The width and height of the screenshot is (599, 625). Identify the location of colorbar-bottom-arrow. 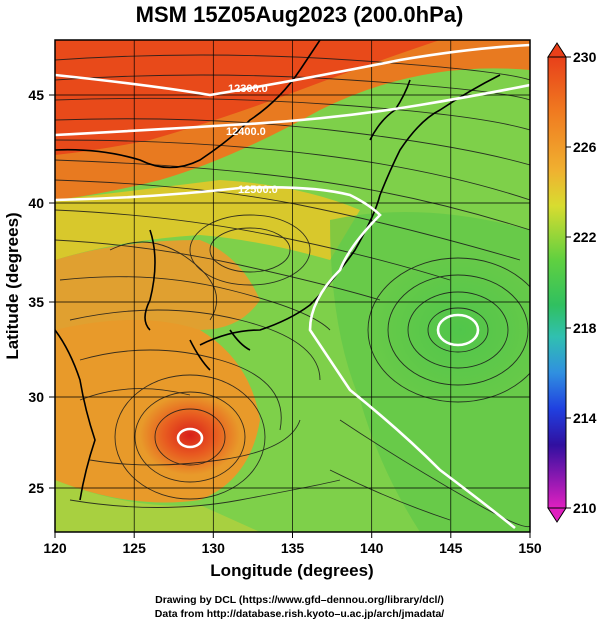
(557, 515).